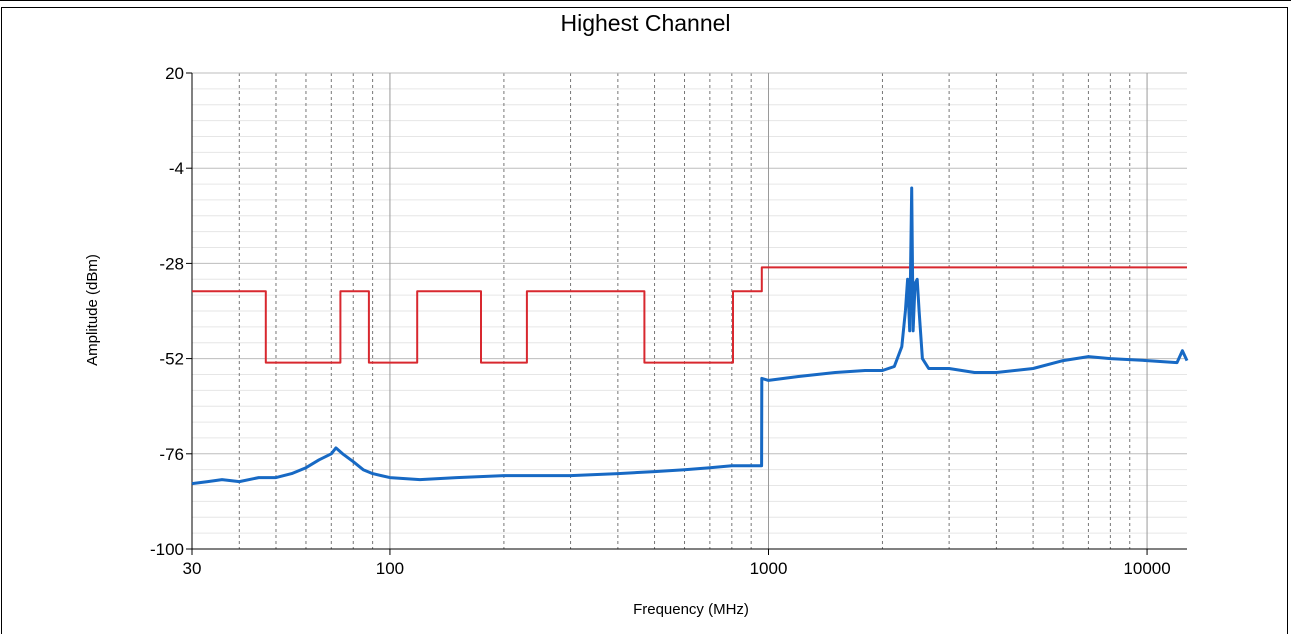 This screenshot has width=1291, height=636. I want to click on x-tick-label: 1000, so click(769, 568).